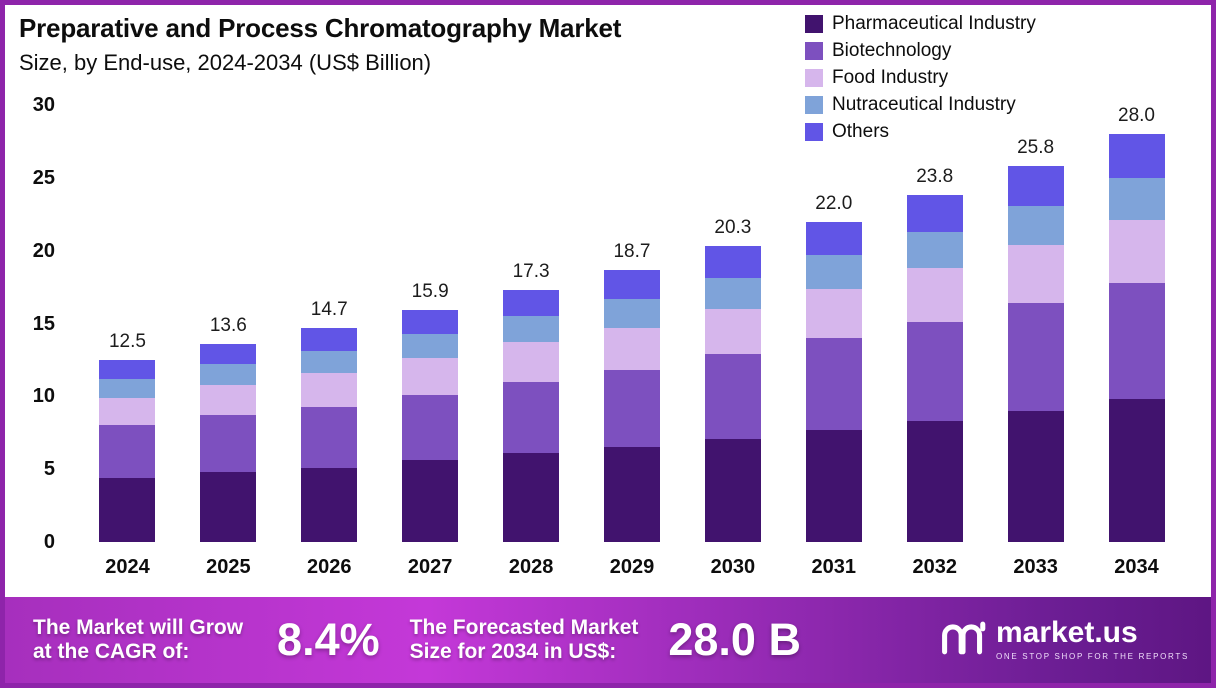 This screenshot has width=1216, height=688. Describe the element at coordinates (890, 77) in the screenshot. I see `legend-label: Food Industry` at that location.